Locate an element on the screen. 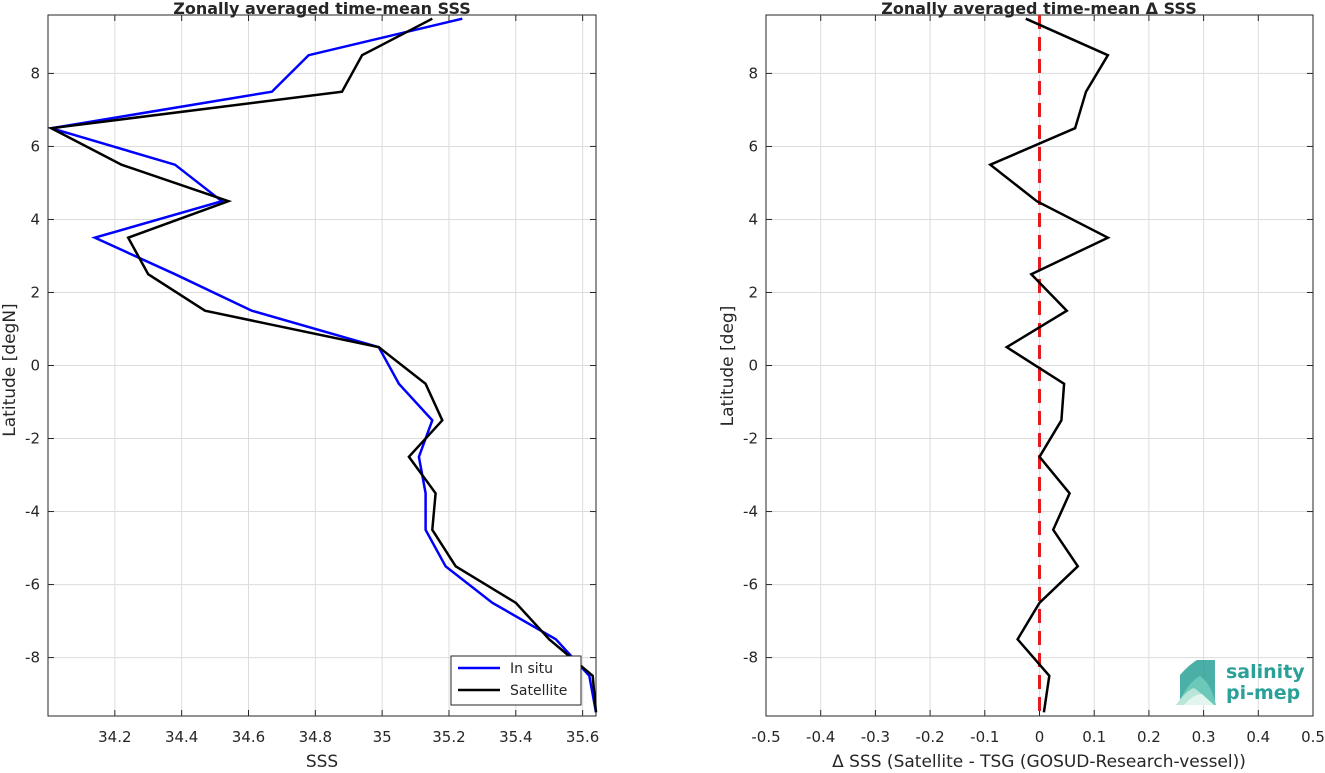 The image size is (1325, 773). x-tick-label-sss: 34.8 is located at coordinates (315, 737).